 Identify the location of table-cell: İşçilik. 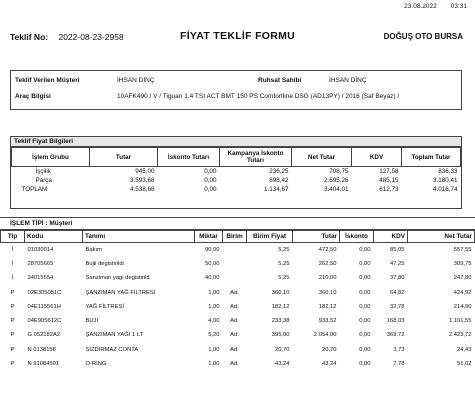
(43, 171).